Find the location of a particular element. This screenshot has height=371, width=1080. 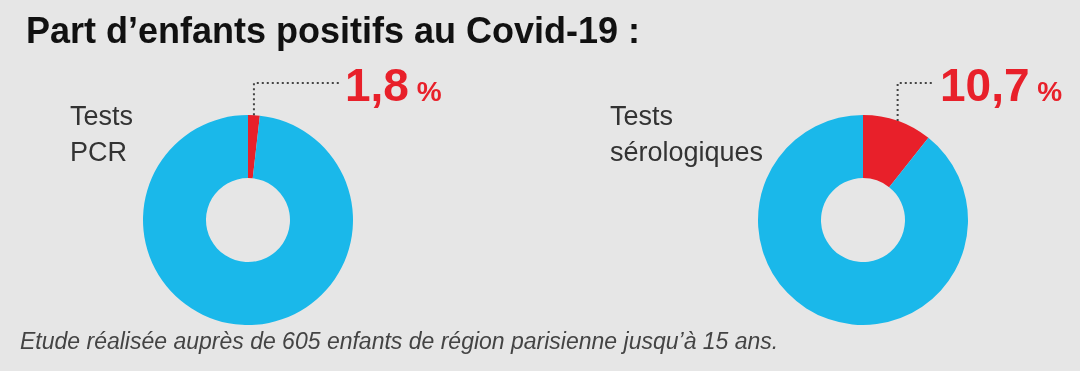

chart-title: Part d’enfants positifs au Covid-19 : is located at coordinates (333, 31).